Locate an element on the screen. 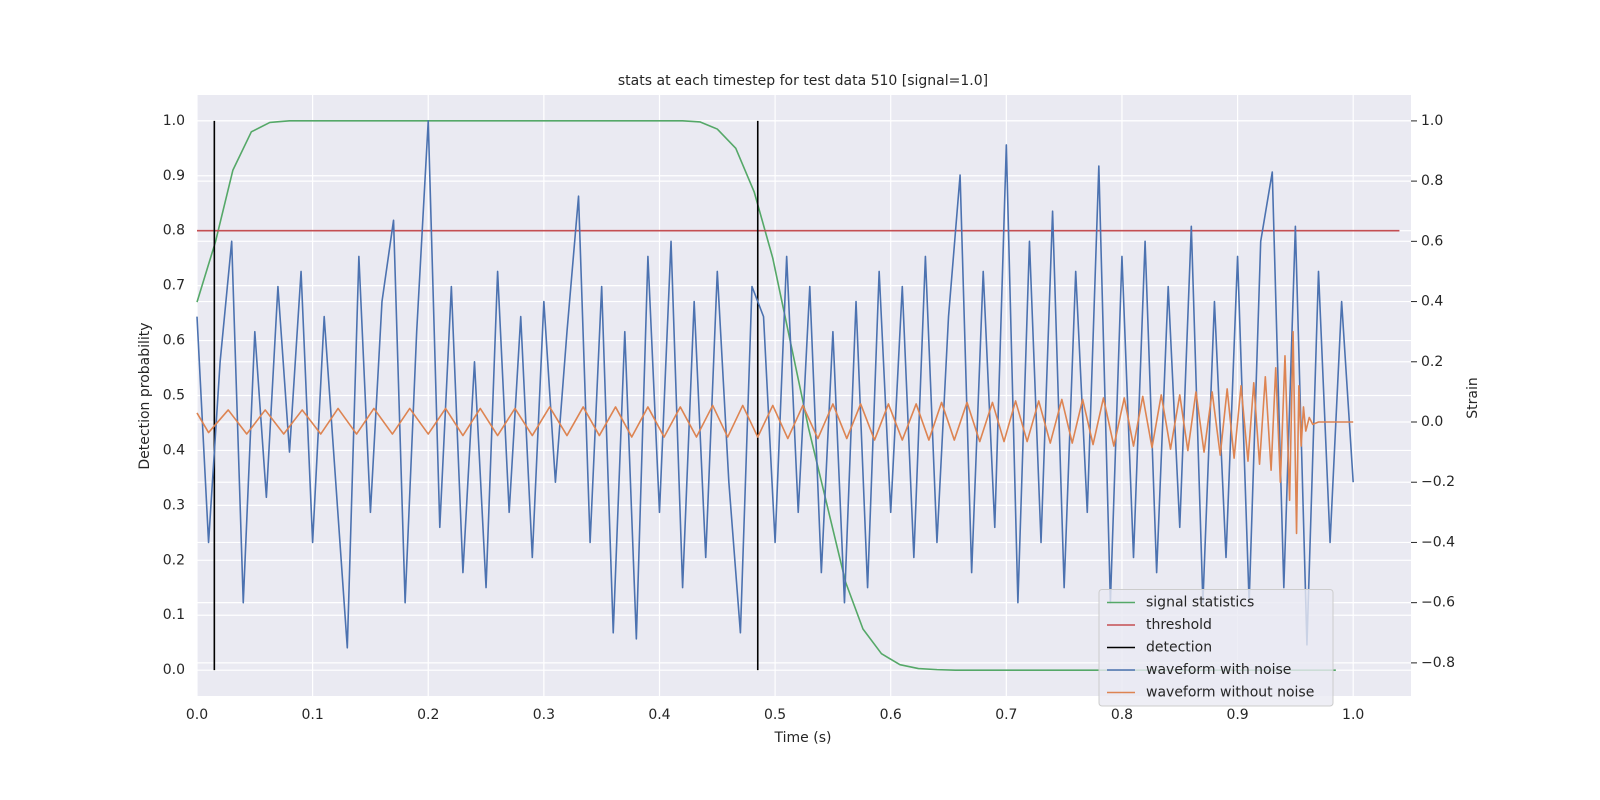  y-tick-label: 0.0 is located at coordinates (174, 670).